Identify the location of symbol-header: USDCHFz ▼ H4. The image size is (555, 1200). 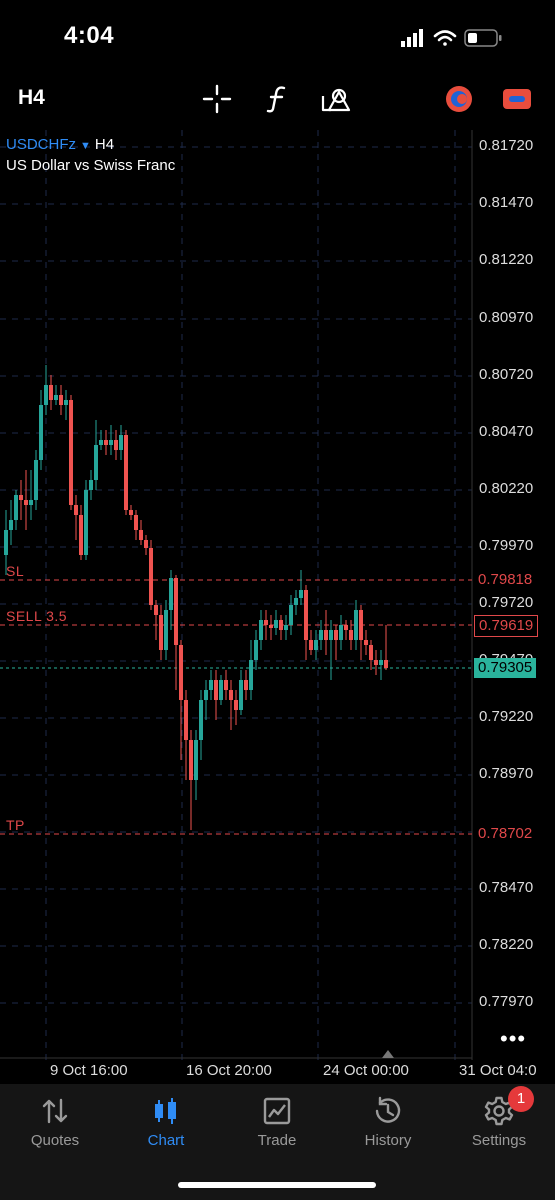
(60, 144).